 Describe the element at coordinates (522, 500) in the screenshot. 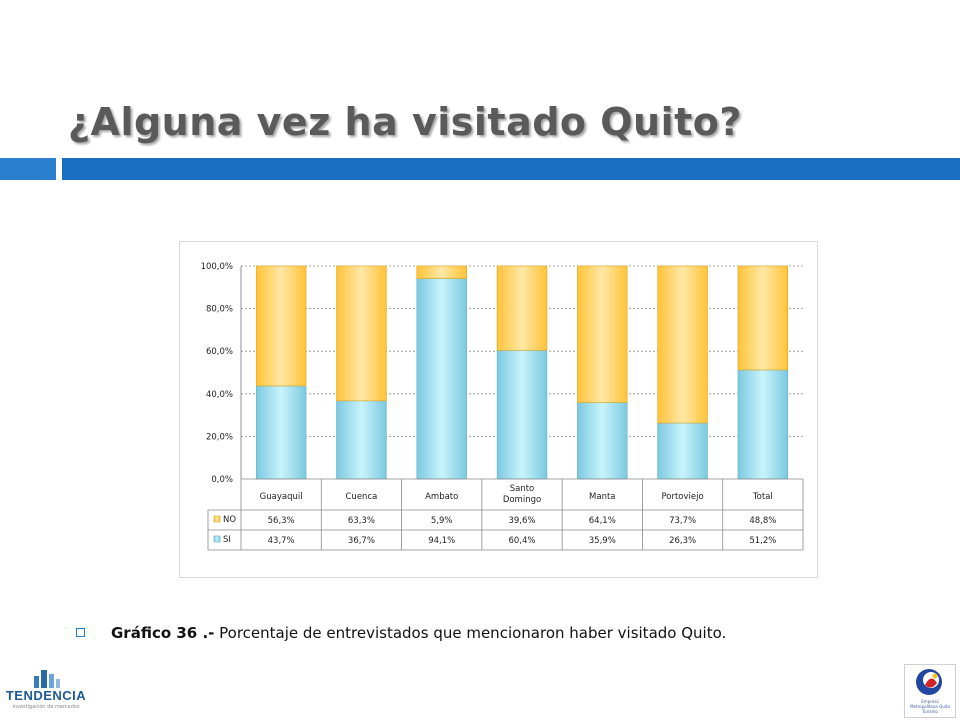

I see `x-category-label: Domingo` at that location.